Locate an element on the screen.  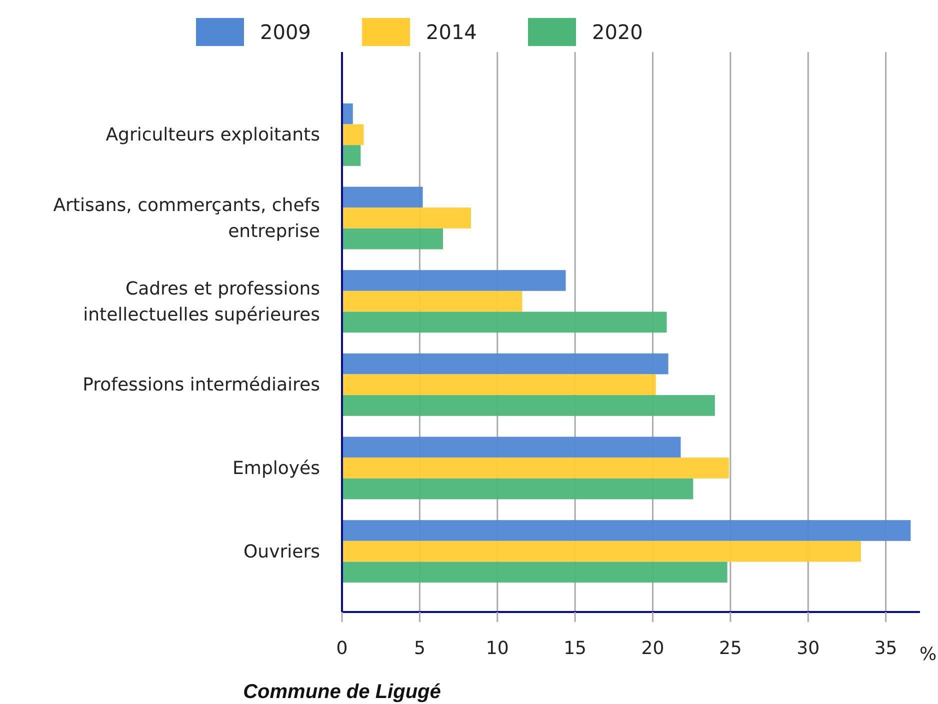
y-tick-label: Employés is located at coordinates (276, 468).